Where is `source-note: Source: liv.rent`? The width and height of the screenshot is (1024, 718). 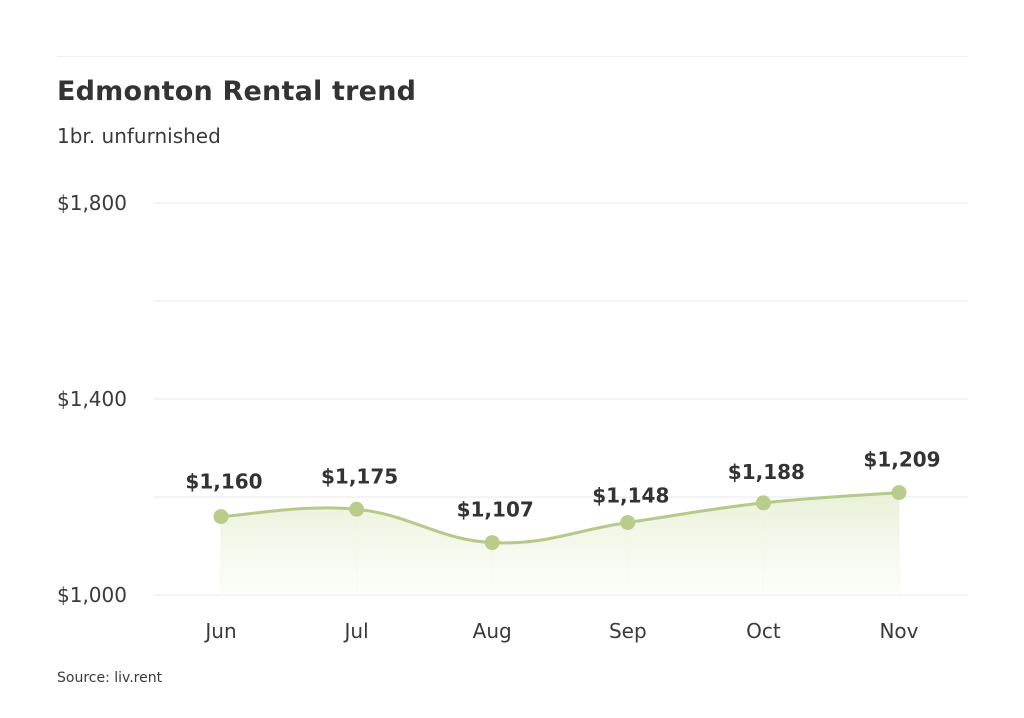
source-note: Source: liv.rent is located at coordinates (110, 678).